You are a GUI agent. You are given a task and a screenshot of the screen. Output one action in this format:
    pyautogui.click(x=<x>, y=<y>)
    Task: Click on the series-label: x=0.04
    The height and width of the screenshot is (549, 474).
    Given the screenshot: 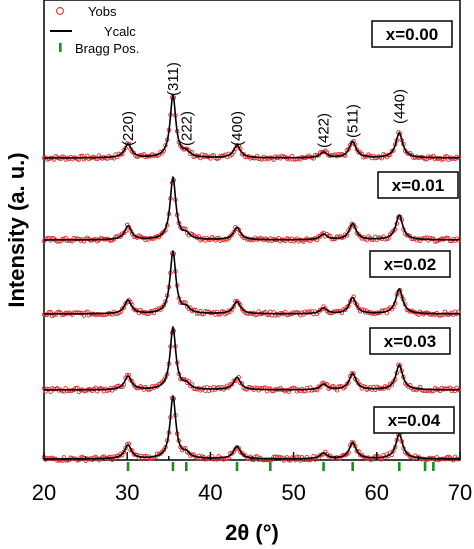 What is the action you would take?
    pyautogui.click(x=414, y=420)
    